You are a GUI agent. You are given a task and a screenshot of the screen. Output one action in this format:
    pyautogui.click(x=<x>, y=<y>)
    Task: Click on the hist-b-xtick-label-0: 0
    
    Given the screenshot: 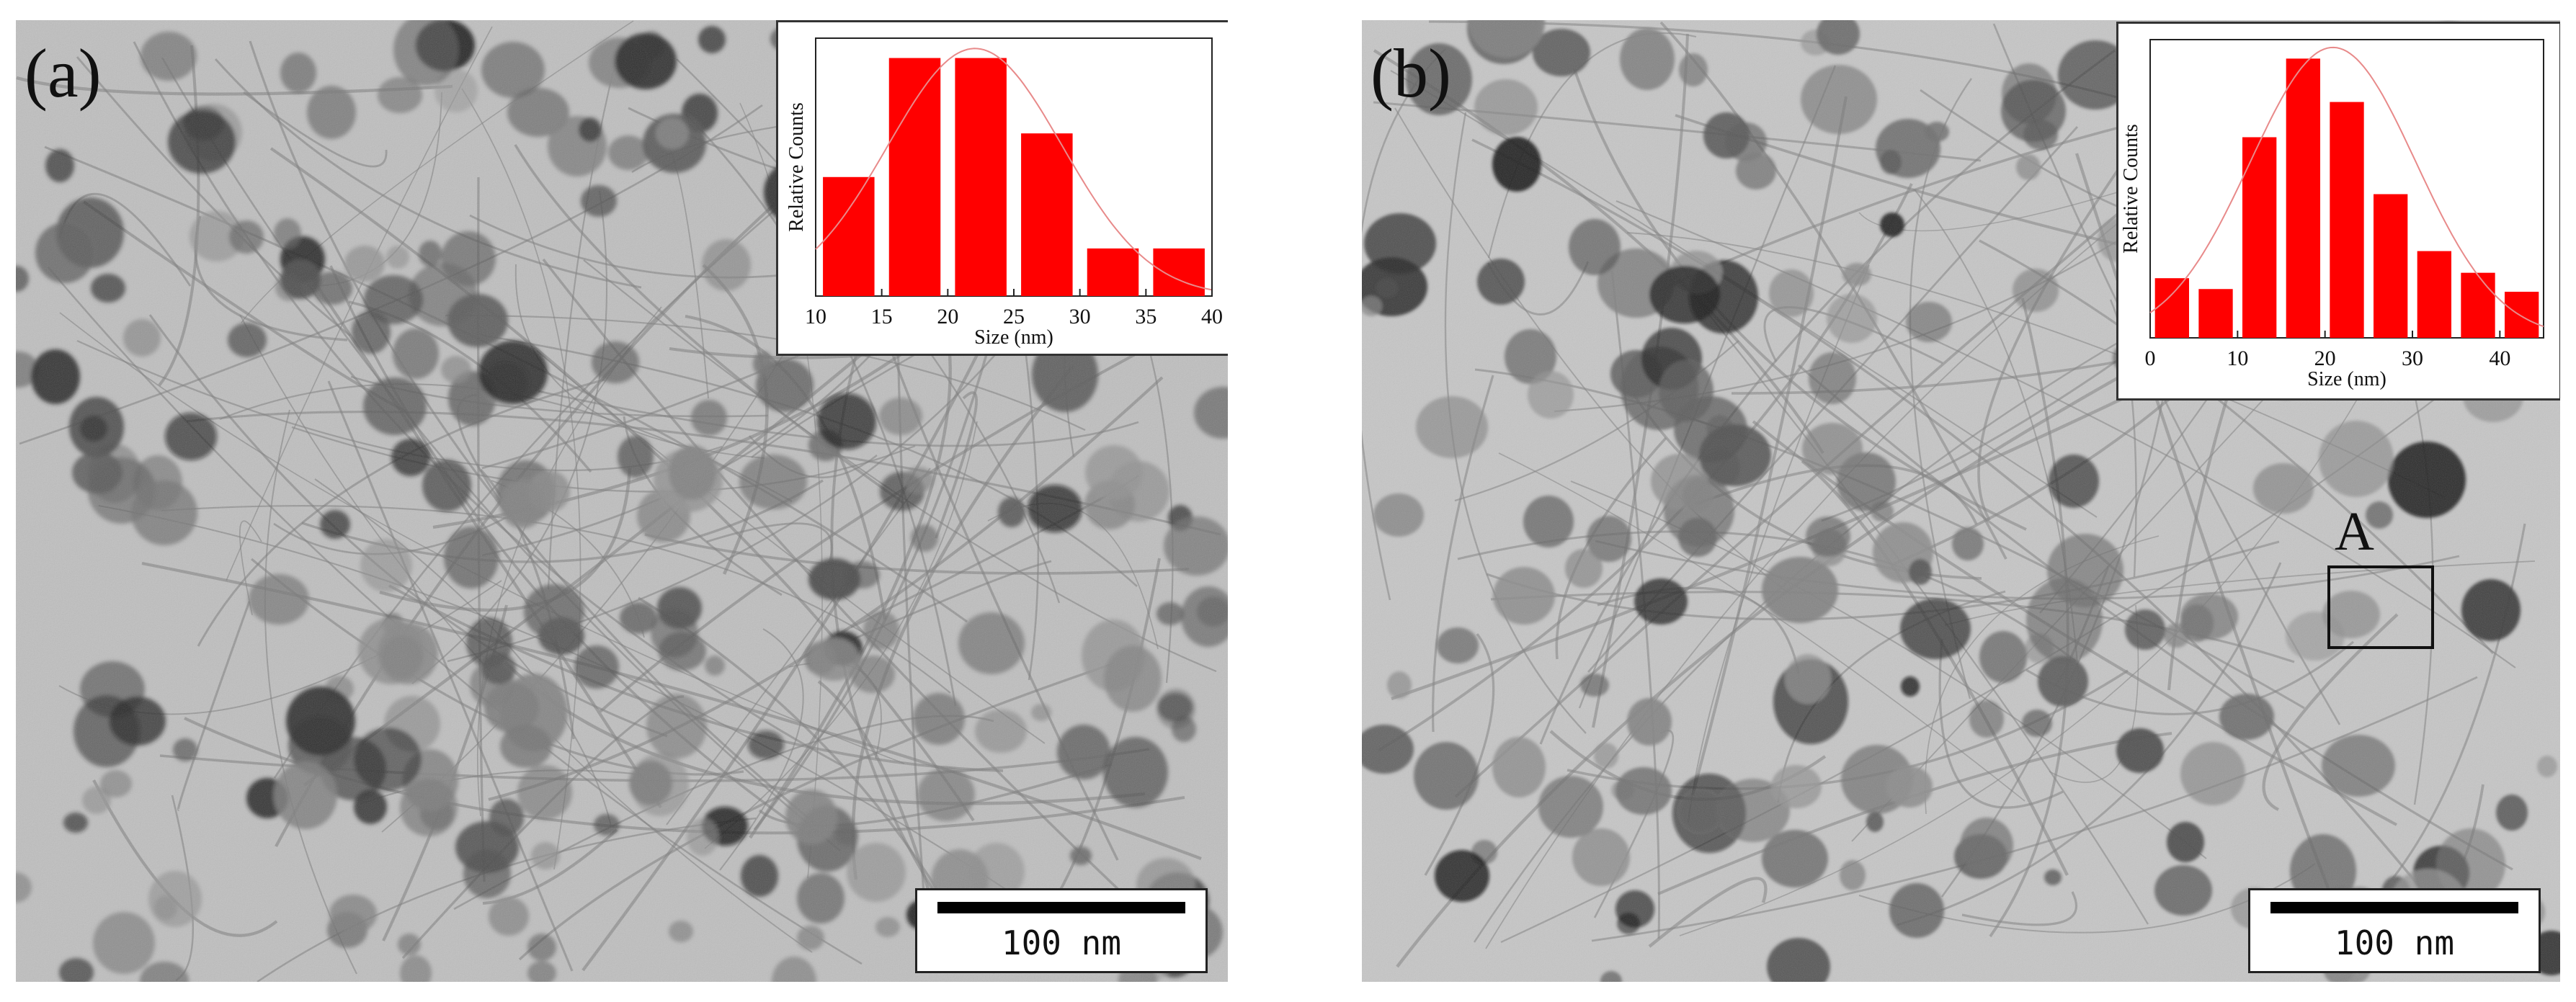 What is the action you would take?
    pyautogui.click(x=2150, y=358)
    